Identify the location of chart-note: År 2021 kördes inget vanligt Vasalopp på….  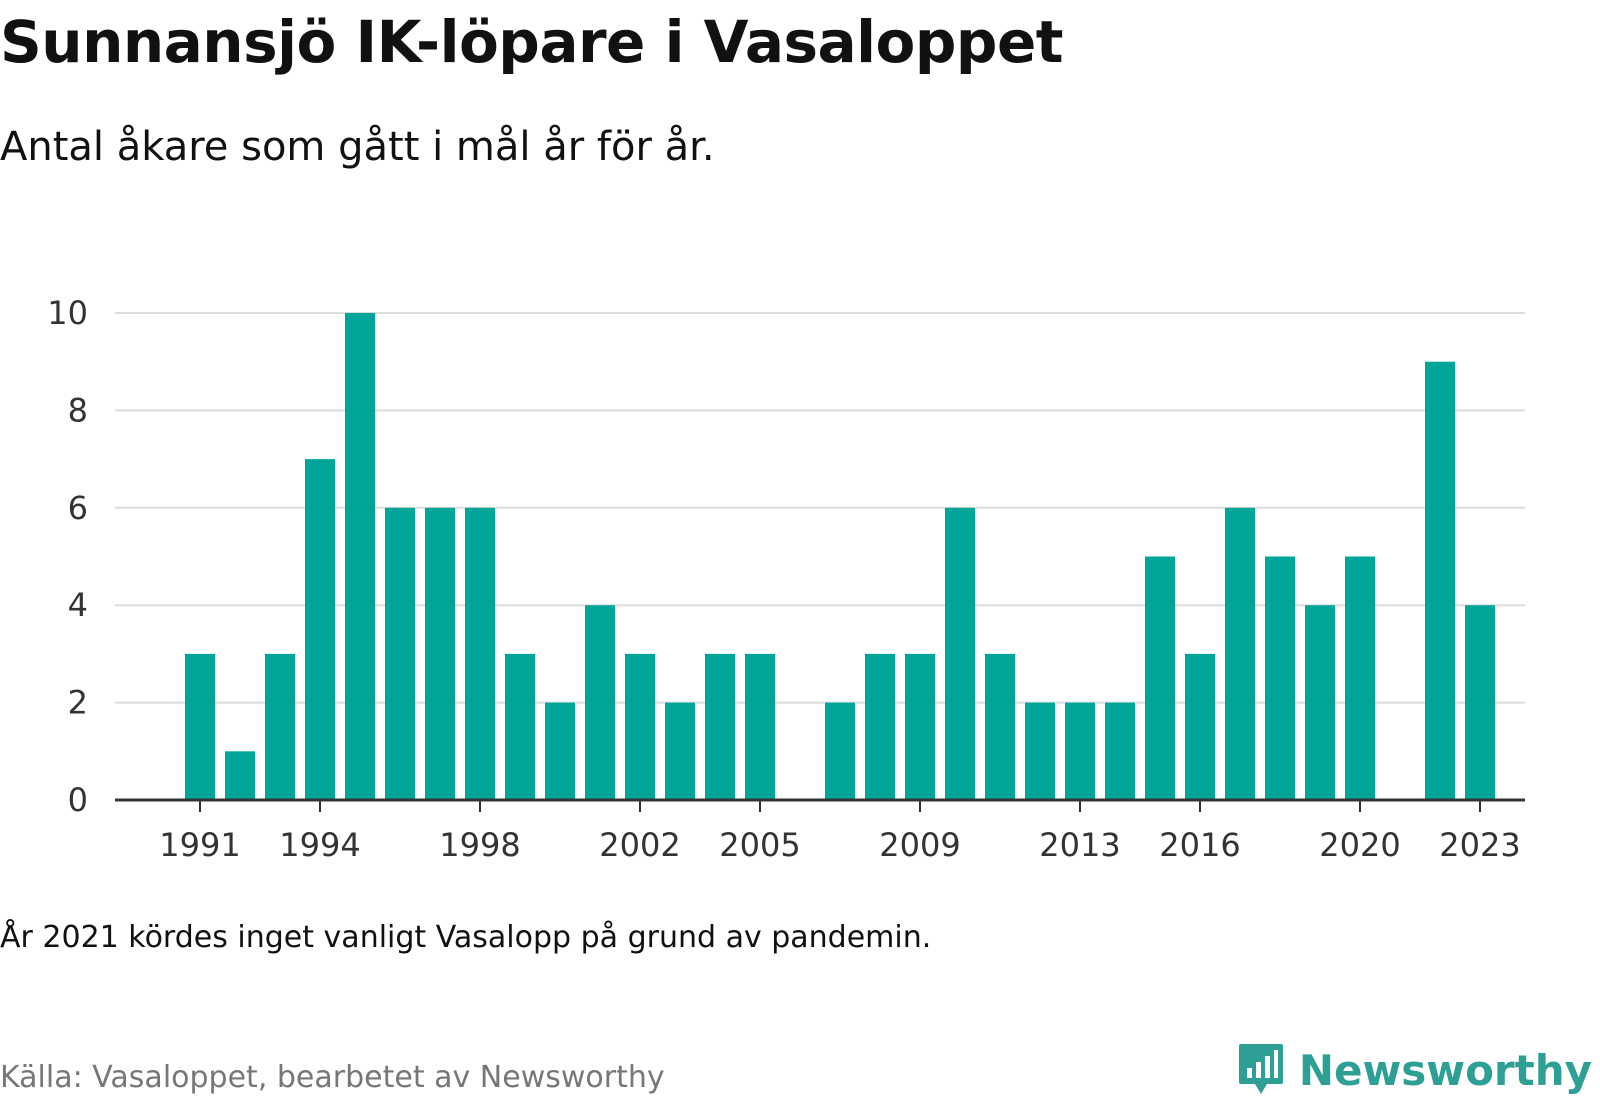
(466, 937).